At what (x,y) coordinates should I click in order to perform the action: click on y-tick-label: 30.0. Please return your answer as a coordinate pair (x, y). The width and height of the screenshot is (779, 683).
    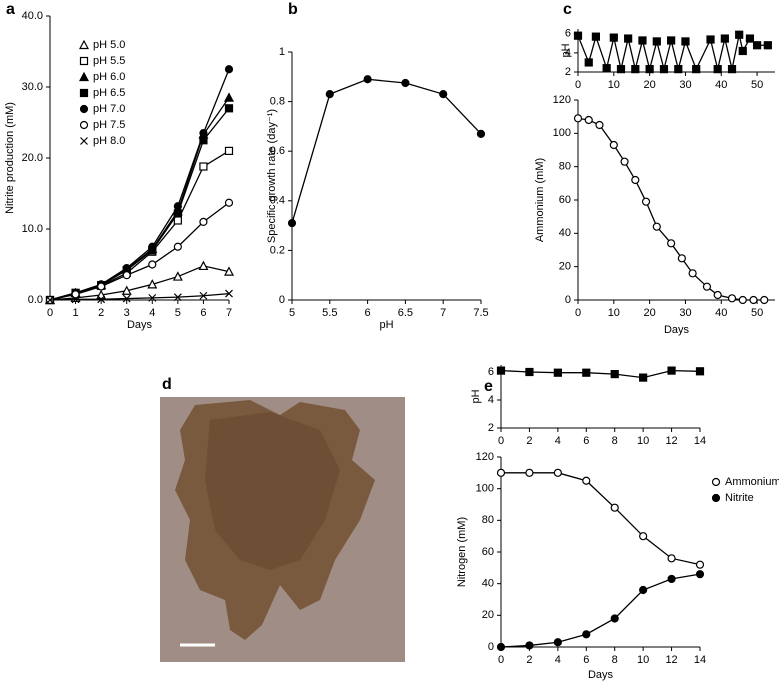
    Looking at the image, I should click on (32, 87).